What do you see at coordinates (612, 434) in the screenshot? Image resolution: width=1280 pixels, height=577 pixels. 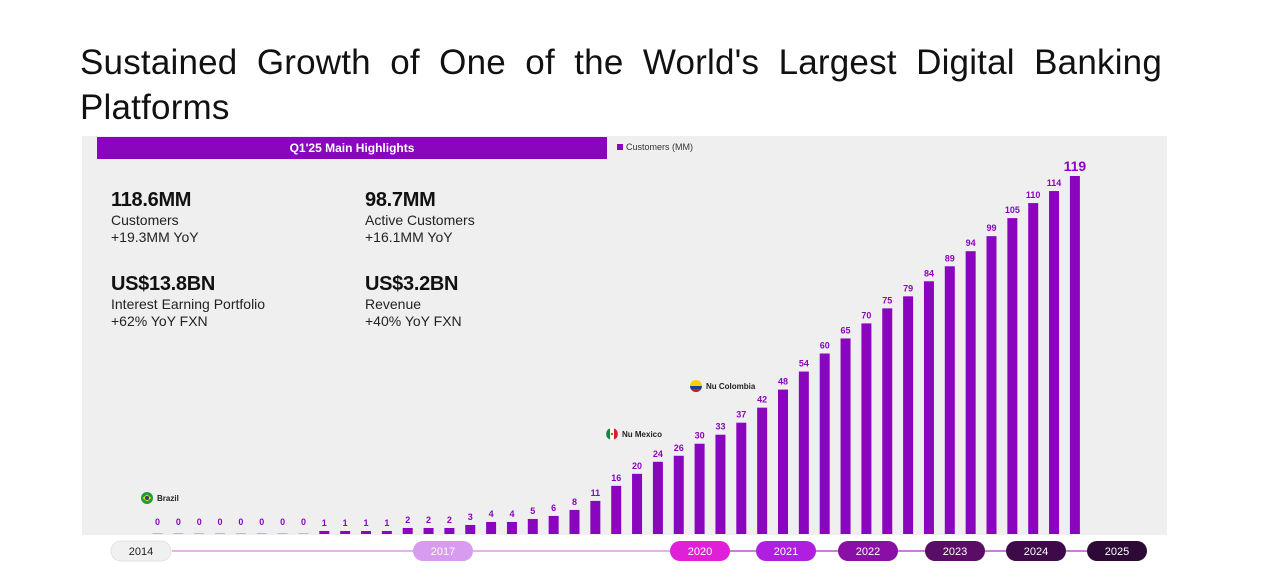 I see `mexico-flag-icon` at bounding box center [612, 434].